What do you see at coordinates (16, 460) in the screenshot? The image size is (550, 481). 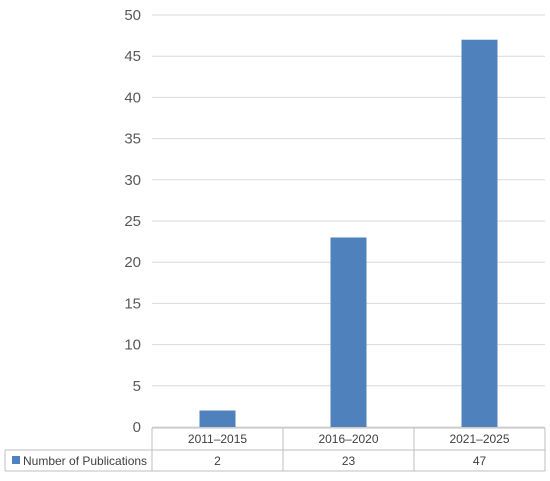 I see `legend-key` at bounding box center [16, 460].